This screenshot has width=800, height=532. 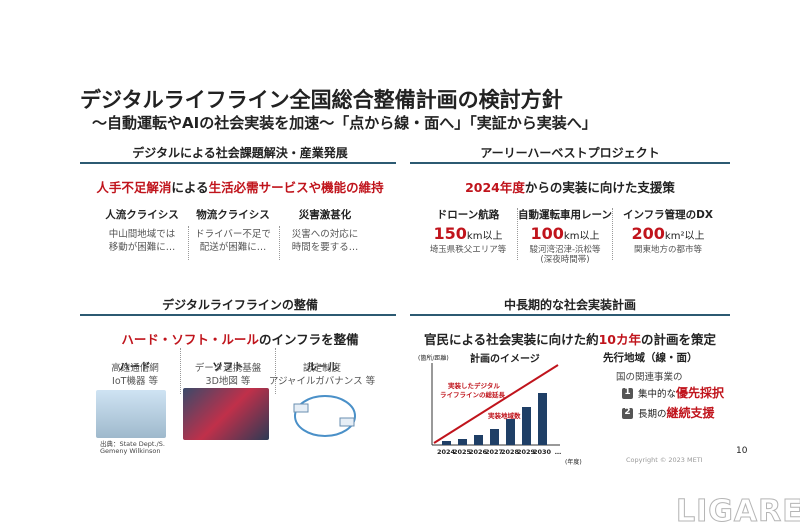 What do you see at coordinates (132, 444) in the screenshot?
I see `image-credit: 出典：State Dept./S.` at bounding box center [132, 444].